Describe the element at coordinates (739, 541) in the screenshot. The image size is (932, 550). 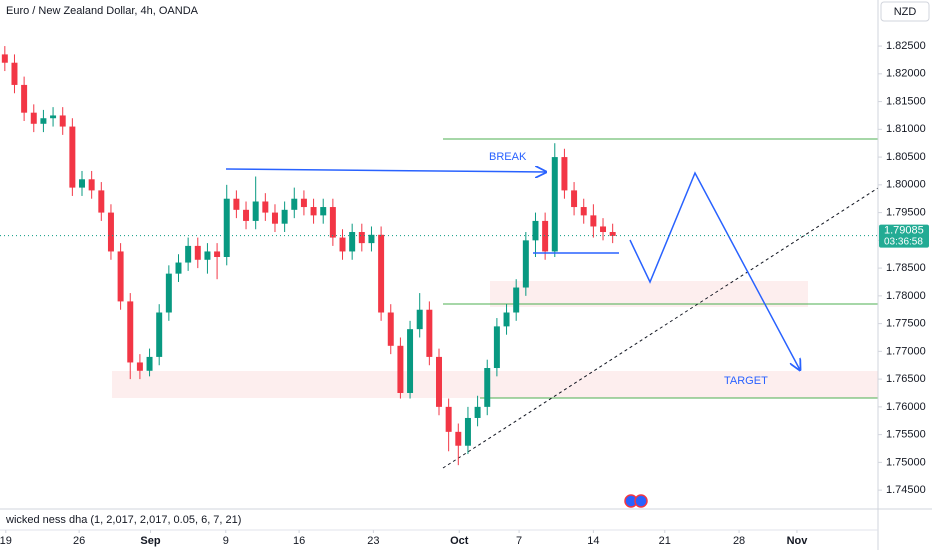
I see `x-tick-label: 28` at that location.